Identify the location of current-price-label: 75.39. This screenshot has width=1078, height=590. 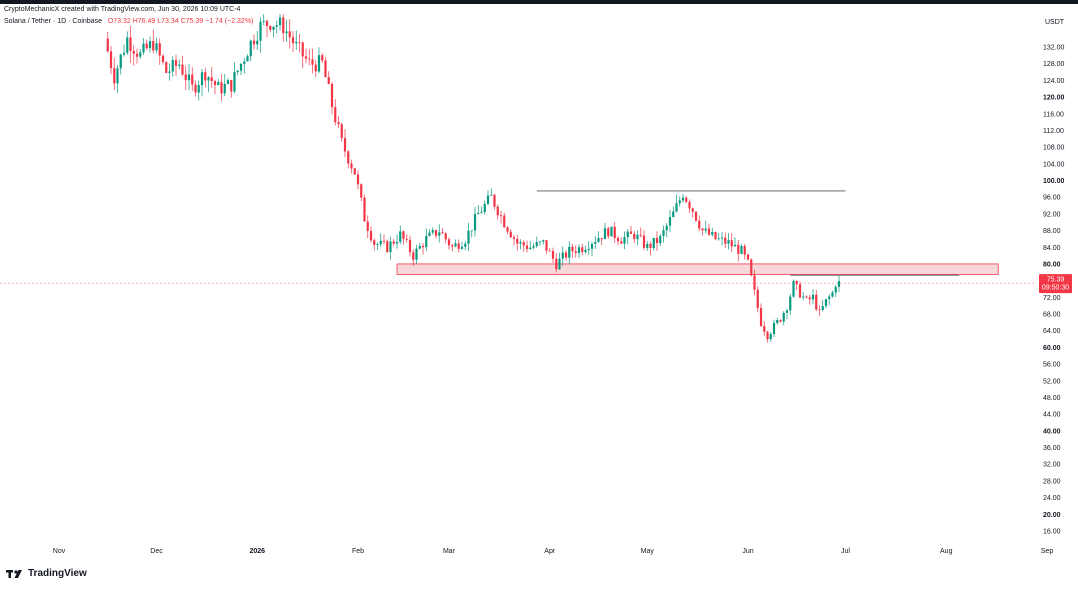
(1056, 280).